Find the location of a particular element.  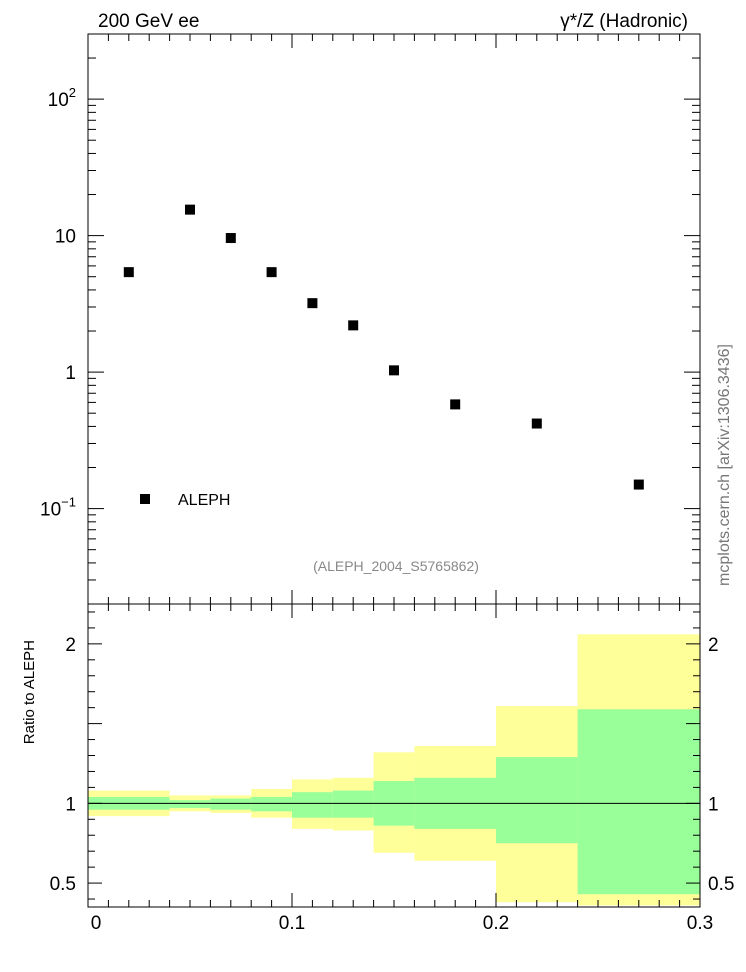

x-tick-label-0: 0 is located at coordinates (96, 923).